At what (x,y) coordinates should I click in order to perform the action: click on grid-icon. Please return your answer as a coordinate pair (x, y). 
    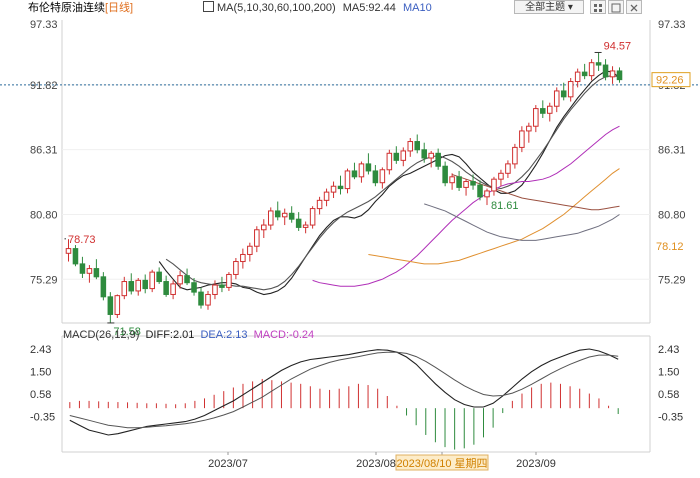
    Looking at the image, I should click on (598, 8).